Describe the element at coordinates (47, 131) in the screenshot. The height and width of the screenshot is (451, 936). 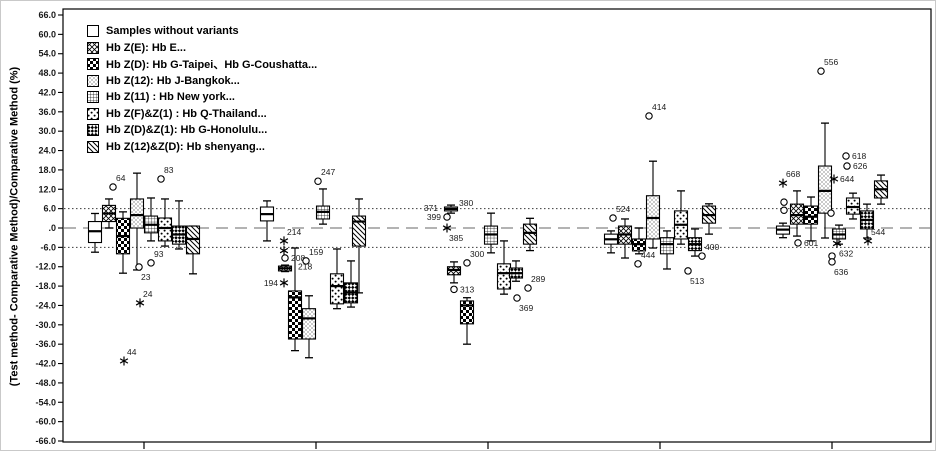
I see `y-tick-label: 30.0` at that location.